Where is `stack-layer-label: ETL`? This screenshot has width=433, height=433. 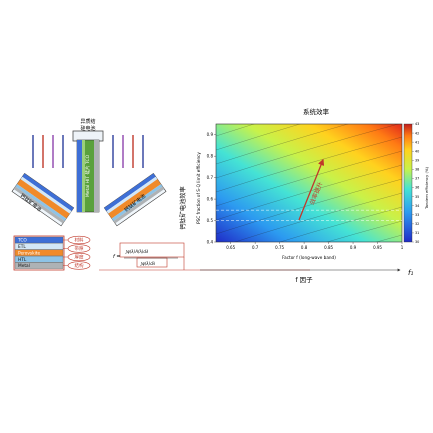 stack-layer-label: ETL is located at coordinates (22, 247).